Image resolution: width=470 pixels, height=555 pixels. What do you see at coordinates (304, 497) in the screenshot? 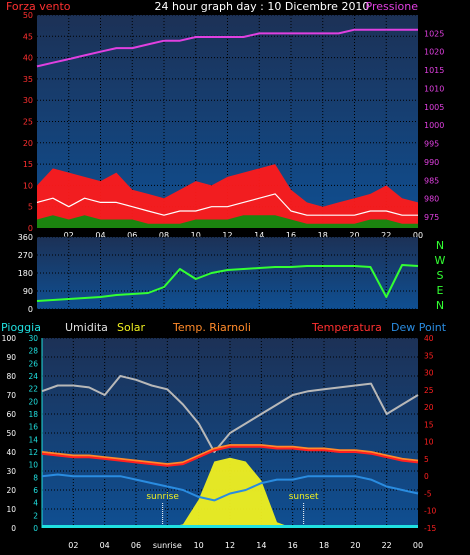
I see `sunset-label: sunset` at bounding box center [304, 497].